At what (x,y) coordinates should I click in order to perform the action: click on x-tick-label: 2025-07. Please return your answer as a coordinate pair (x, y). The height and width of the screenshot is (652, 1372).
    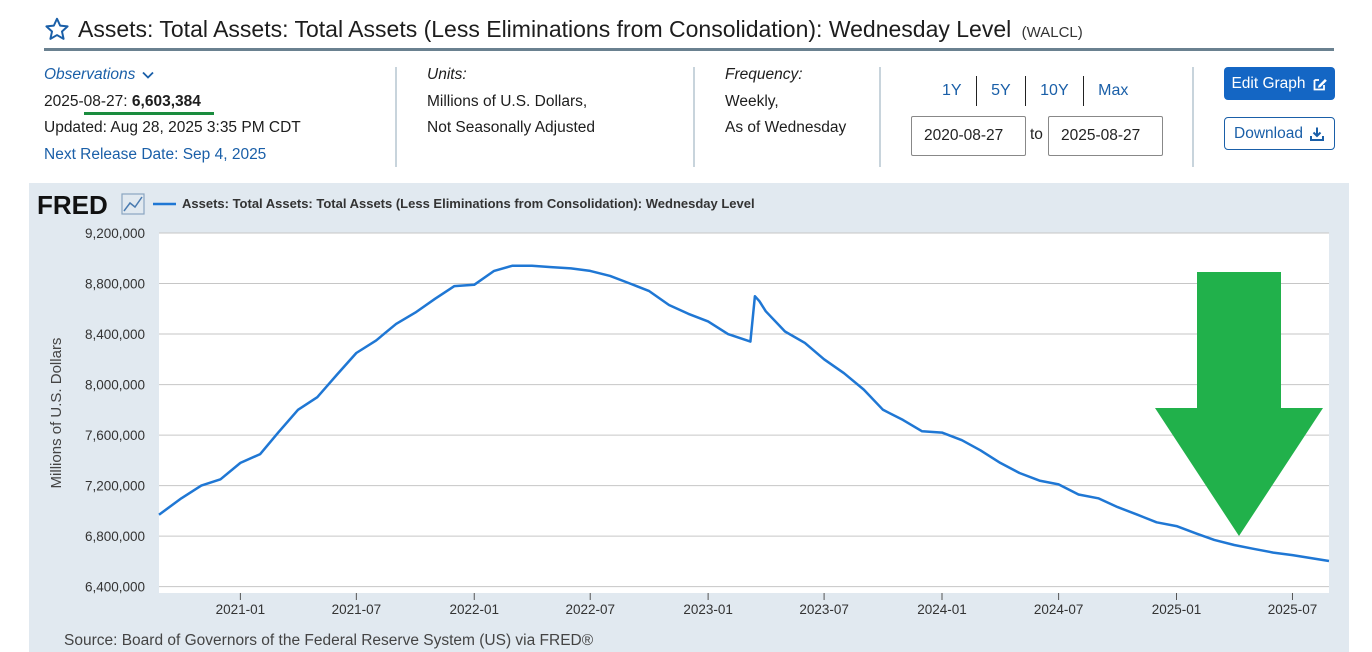
    Looking at the image, I should click on (1293, 609).